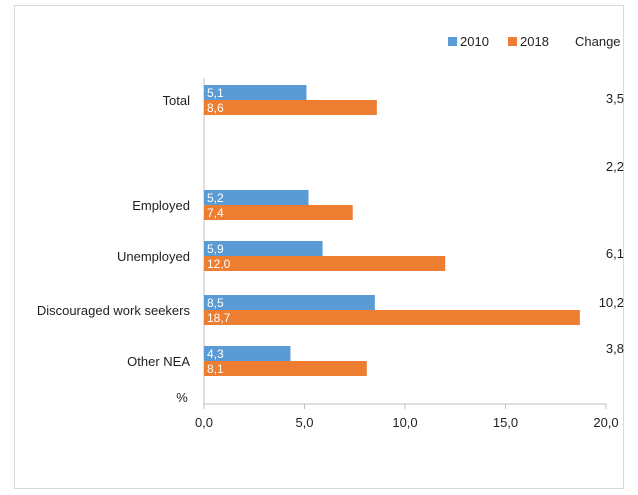 The image size is (638, 495). I want to click on data-label: 7,4, so click(215, 213).